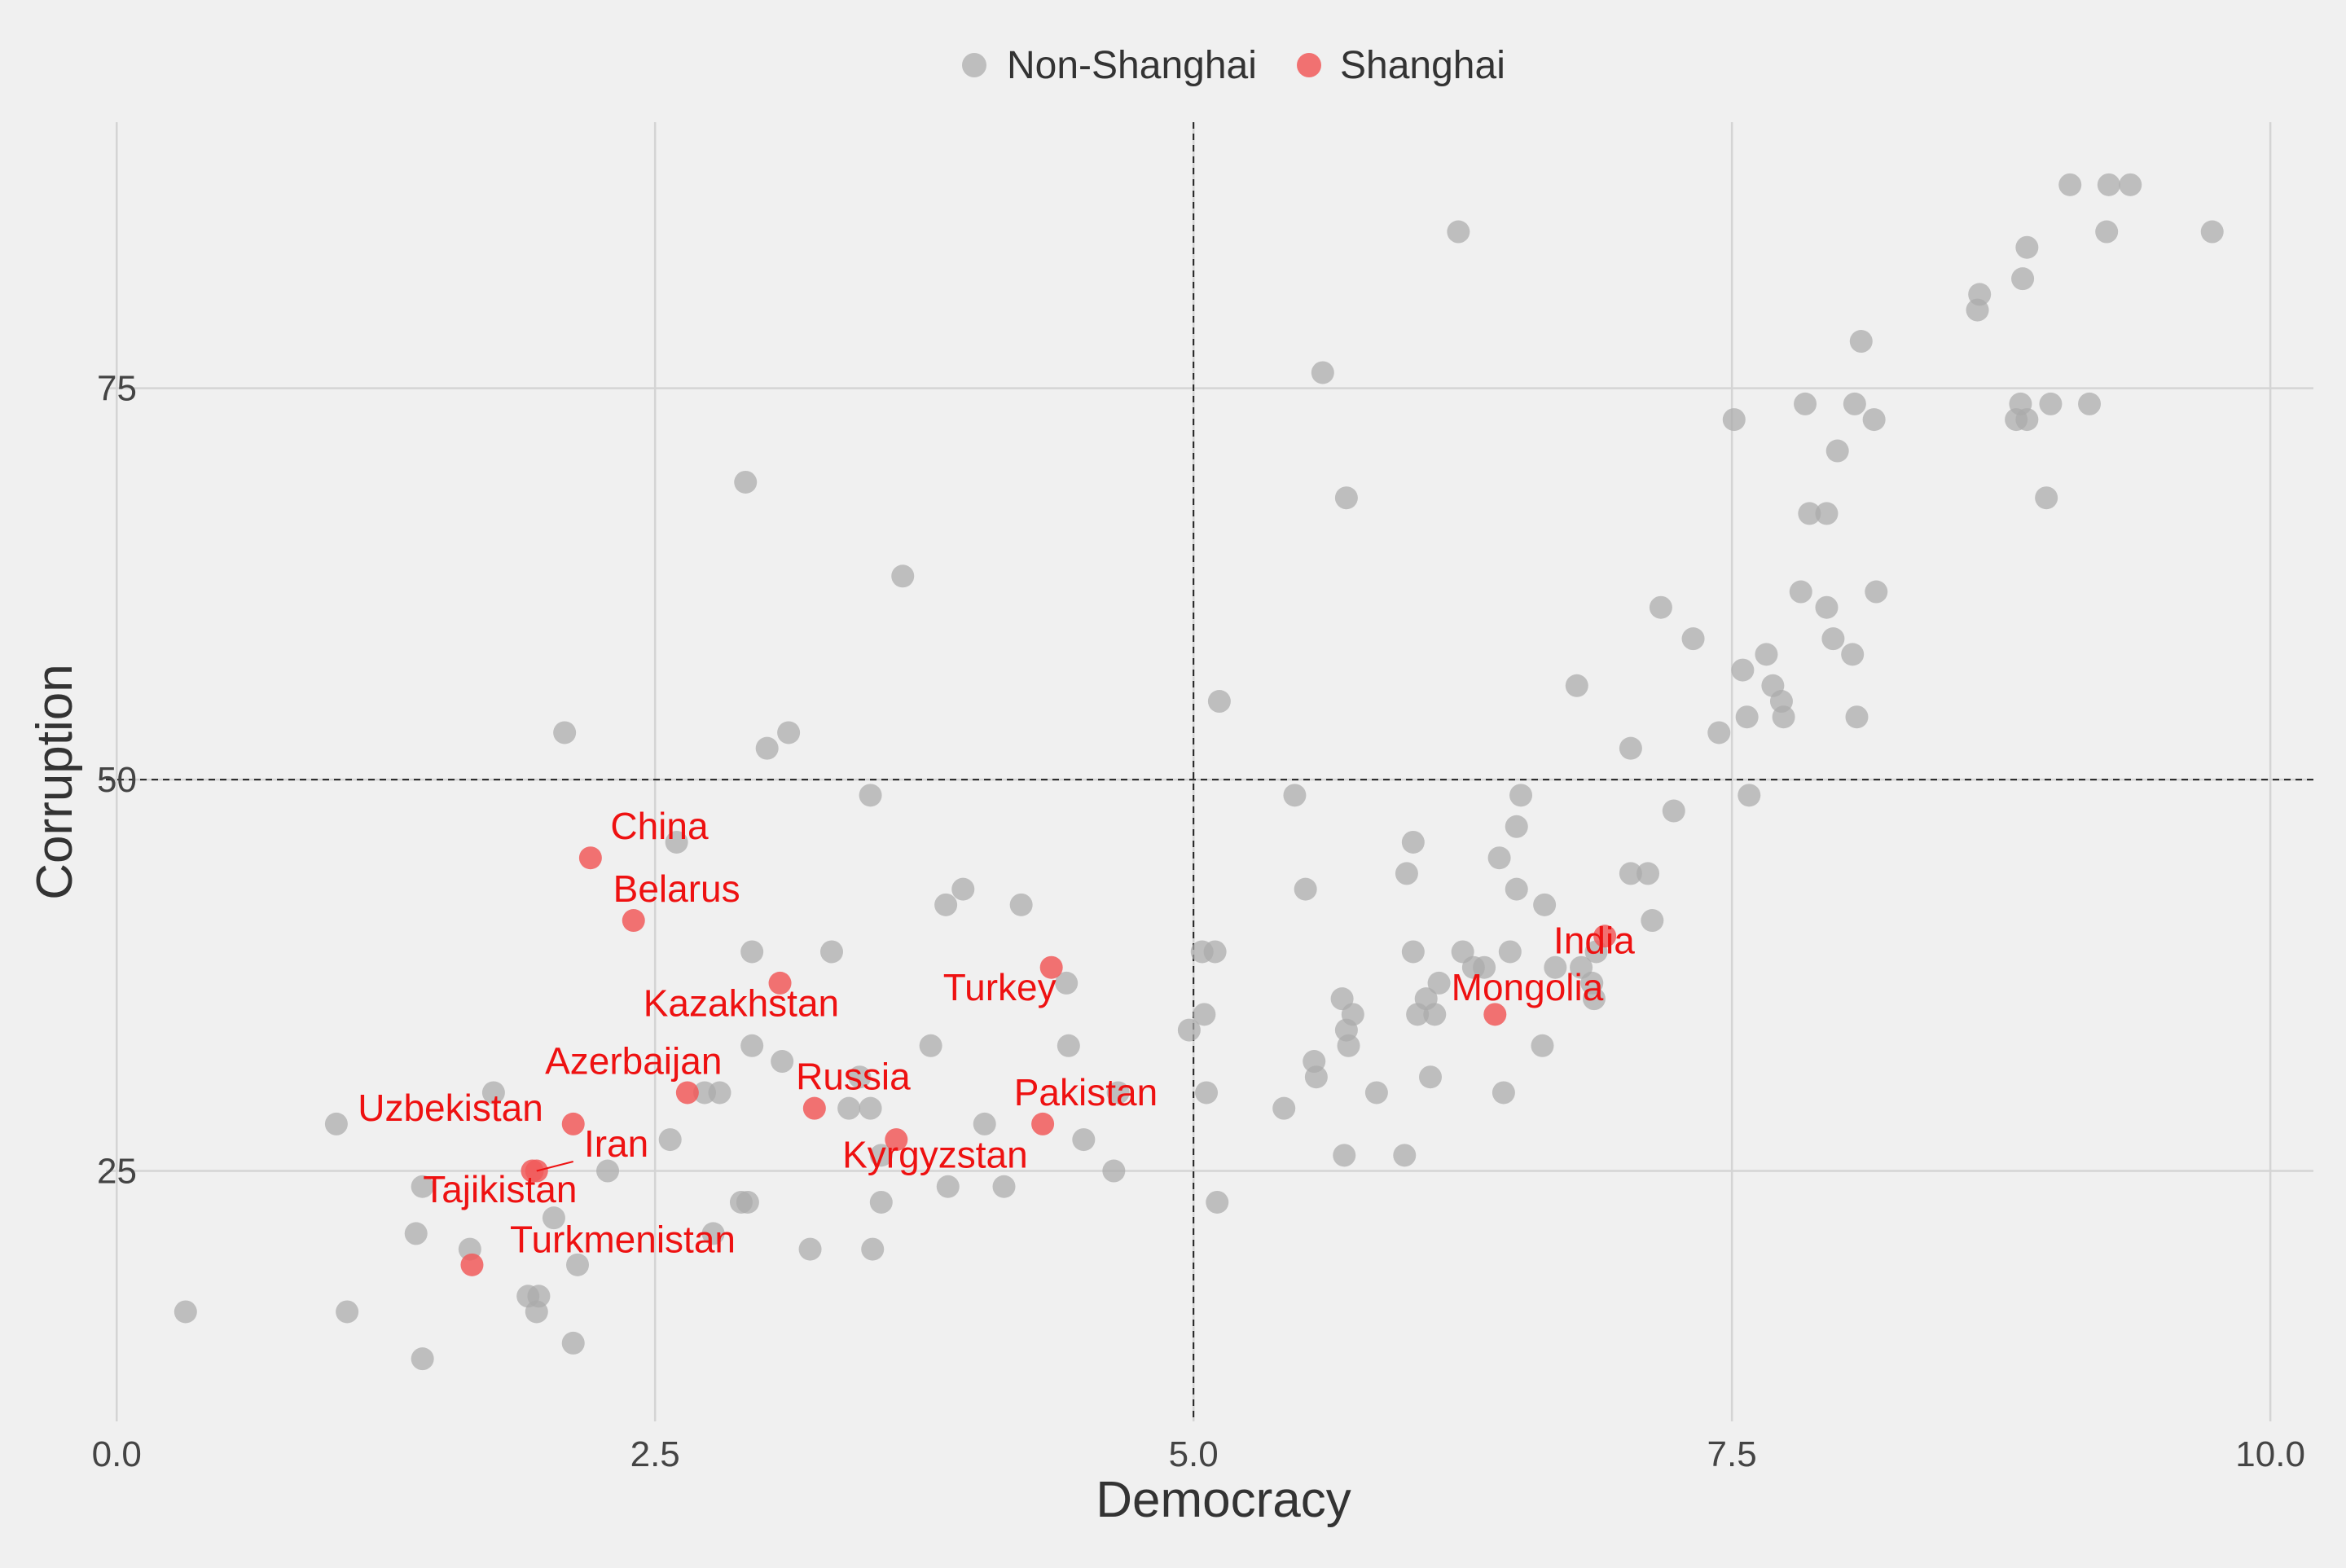 The image size is (2346, 1568). Describe the element at coordinates (117, 1454) in the screenshot. I see `x-tick-label: 0.0` at that location.